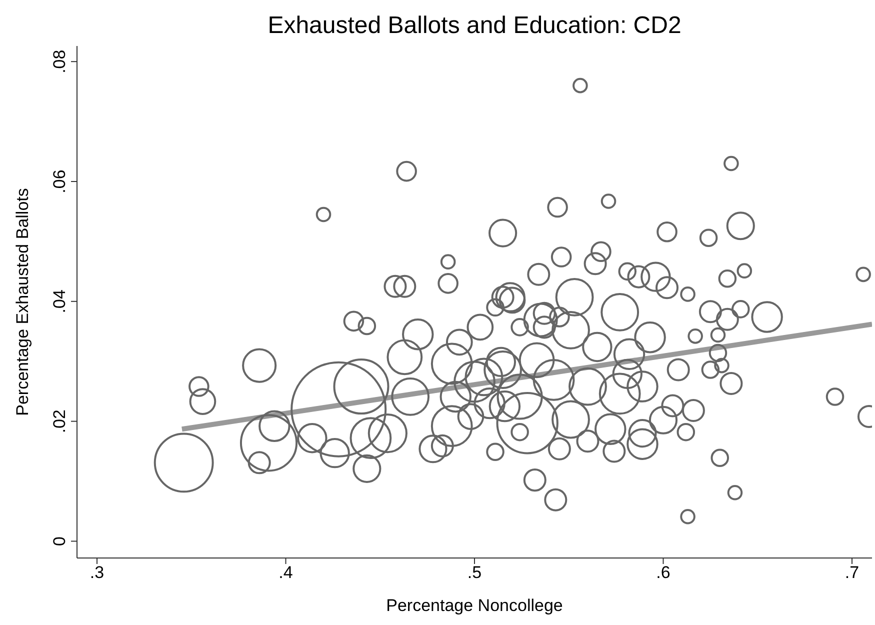 This screenshot has height=625, width=875. What do you see at coordinates (474, 605) in the screenshot?
I see `x-axis-title: Percentage Noncollege` at bounding box center [474, 605].